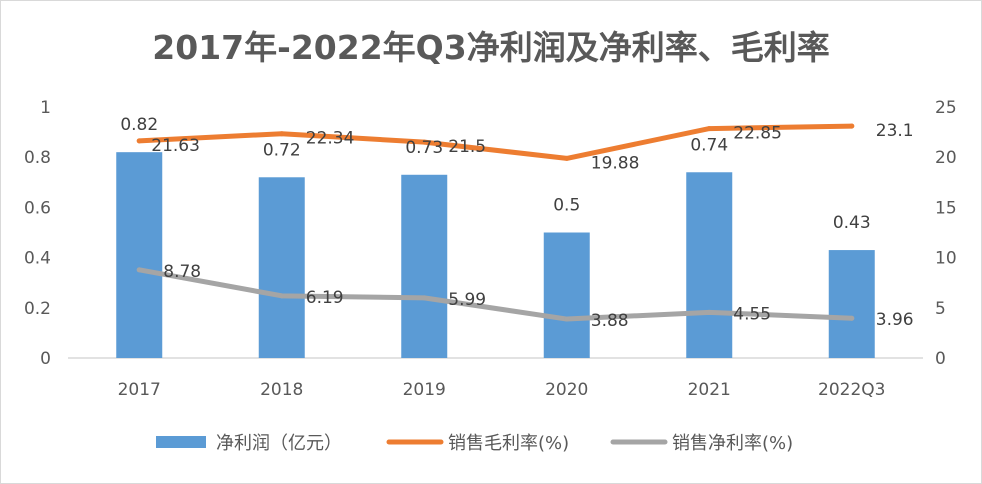 The image size is (982, 484). Describe the element at coordinates (45, 108) in the screenshot. I see `left-axis-tick-label: 1` at that location.